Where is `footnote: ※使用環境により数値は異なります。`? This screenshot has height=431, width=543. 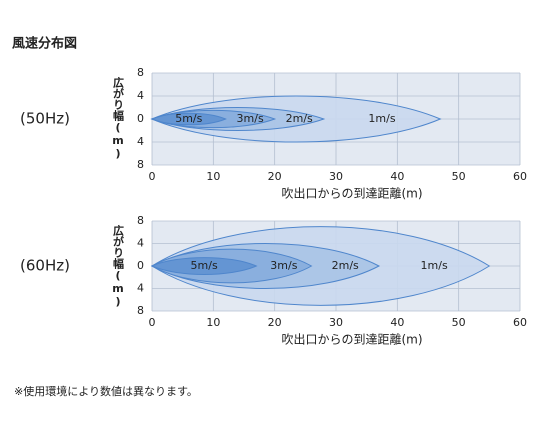 footnote: ※使用環境により数値は異なります。 is located at coordinates (106, 391).